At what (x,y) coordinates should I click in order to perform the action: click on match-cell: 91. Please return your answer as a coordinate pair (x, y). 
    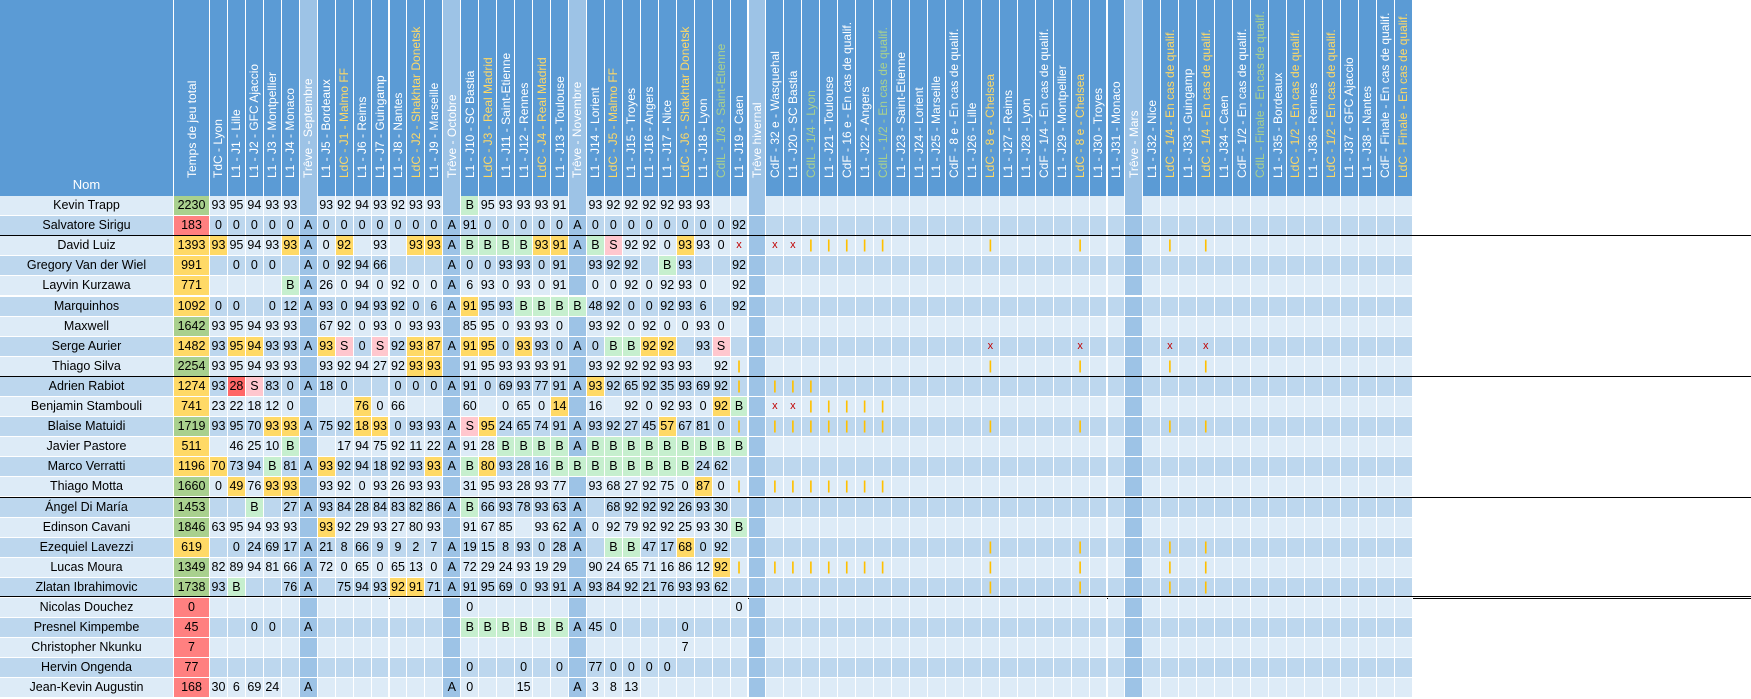
    Looking at the image, I should click on (470, 346).